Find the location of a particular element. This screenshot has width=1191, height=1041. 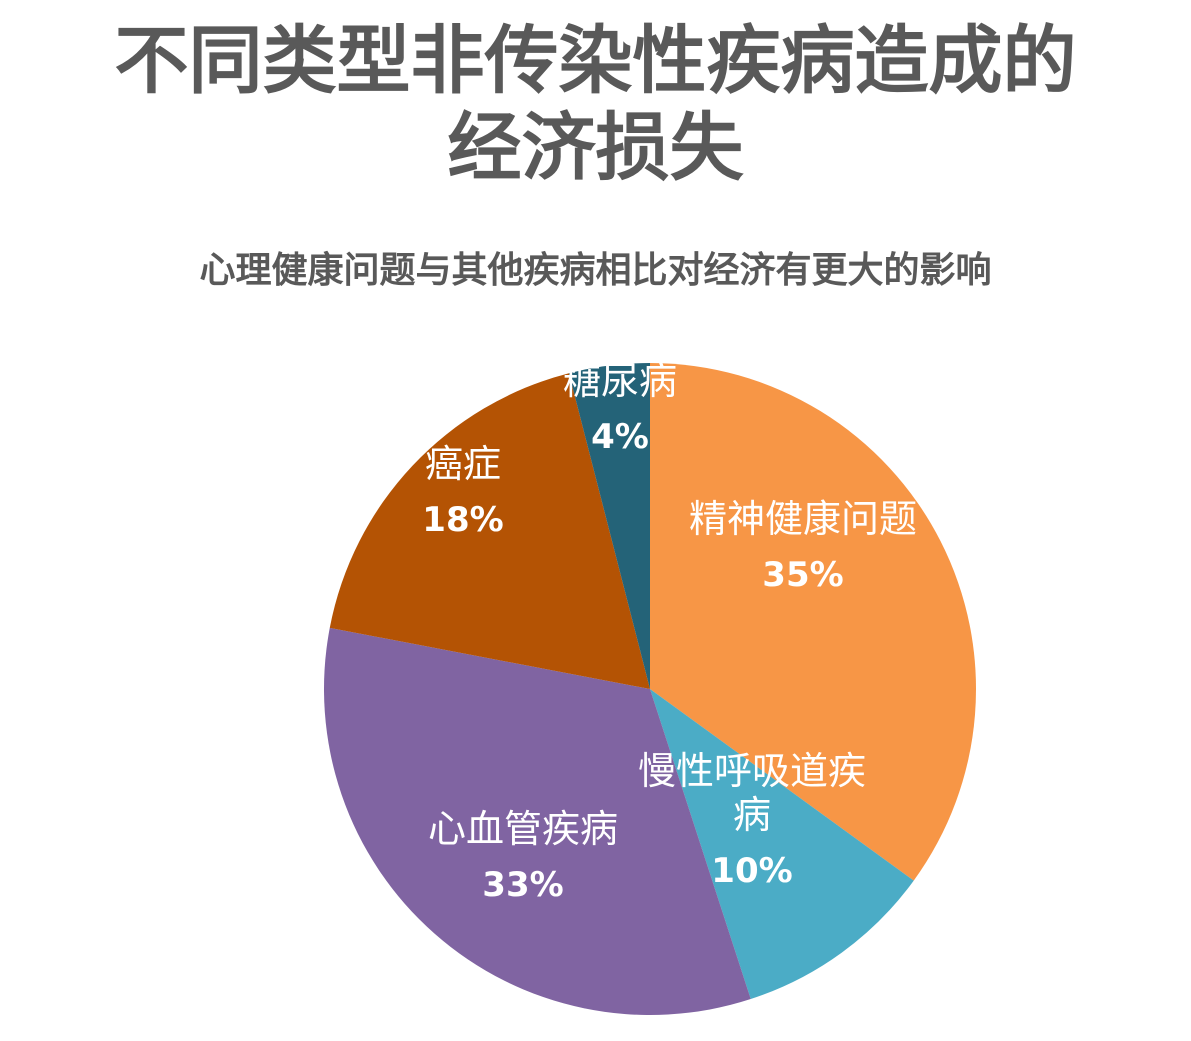

slice-label: 慢性呼吸道疾 is located at coordinates (752, 771).